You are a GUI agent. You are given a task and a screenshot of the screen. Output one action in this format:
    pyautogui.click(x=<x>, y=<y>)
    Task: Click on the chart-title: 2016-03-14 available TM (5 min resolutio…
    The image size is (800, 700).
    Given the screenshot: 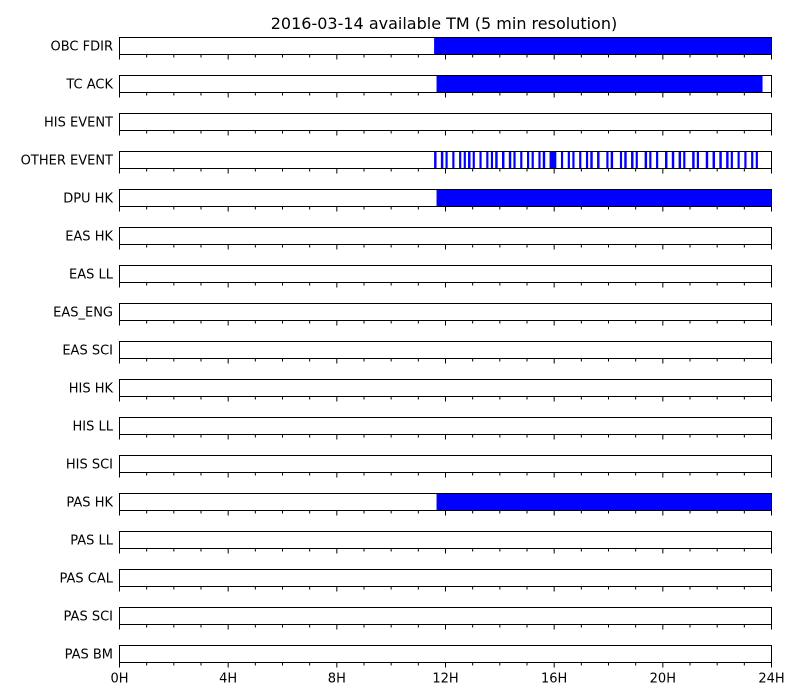 What is the action you would take?
    pyautogui.click(x=444, y=23)
    